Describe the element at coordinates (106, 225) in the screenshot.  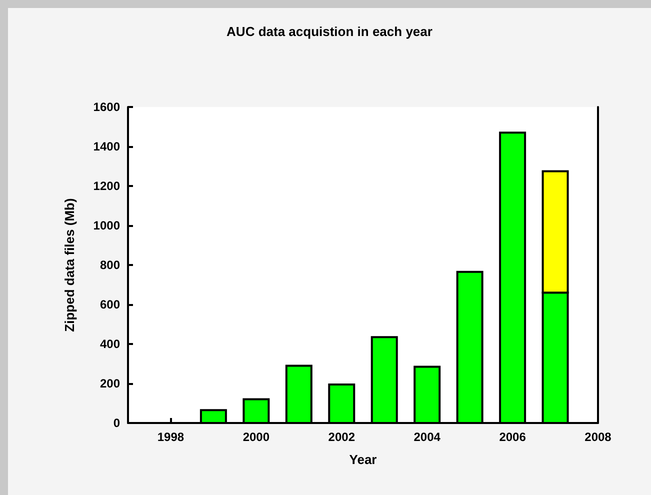
I see `y-tick-label: 1000` at that location.